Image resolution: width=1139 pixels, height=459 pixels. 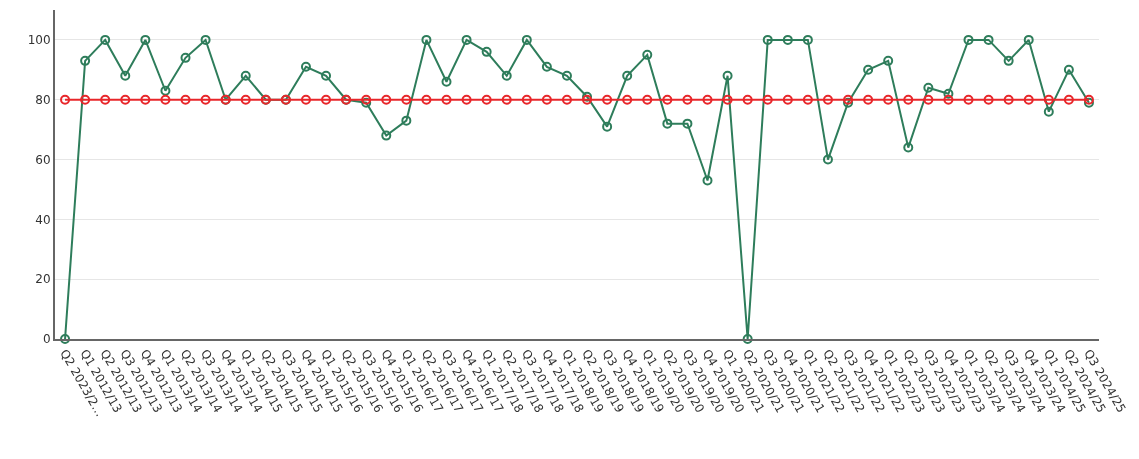 I want to click on y-tick-label: 100, so click(x=39, y=40).